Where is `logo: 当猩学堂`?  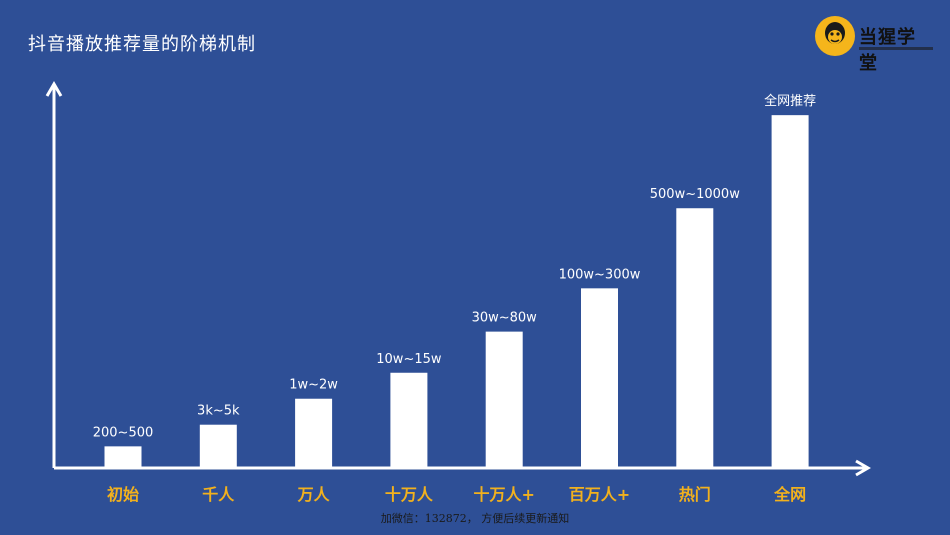
logo: 当猩学堂 is located at coordinates (874, 45).